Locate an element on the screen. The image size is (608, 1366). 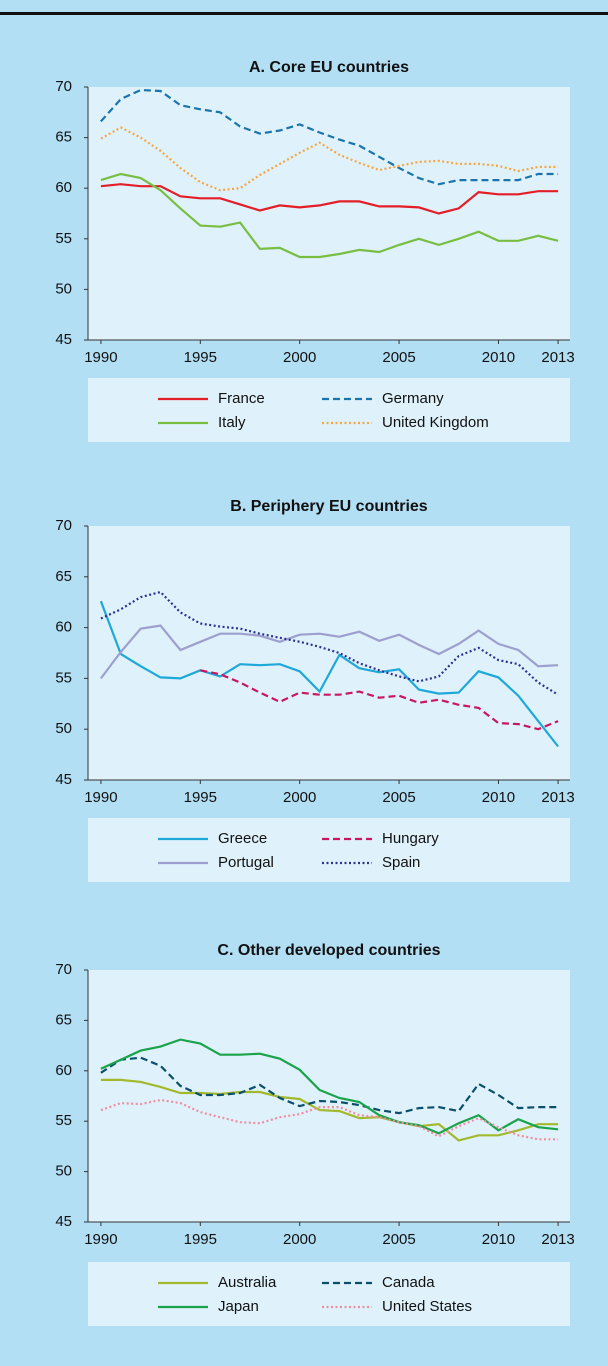
chart-title: C. Other developed countries is located at coordinates (328, 950).